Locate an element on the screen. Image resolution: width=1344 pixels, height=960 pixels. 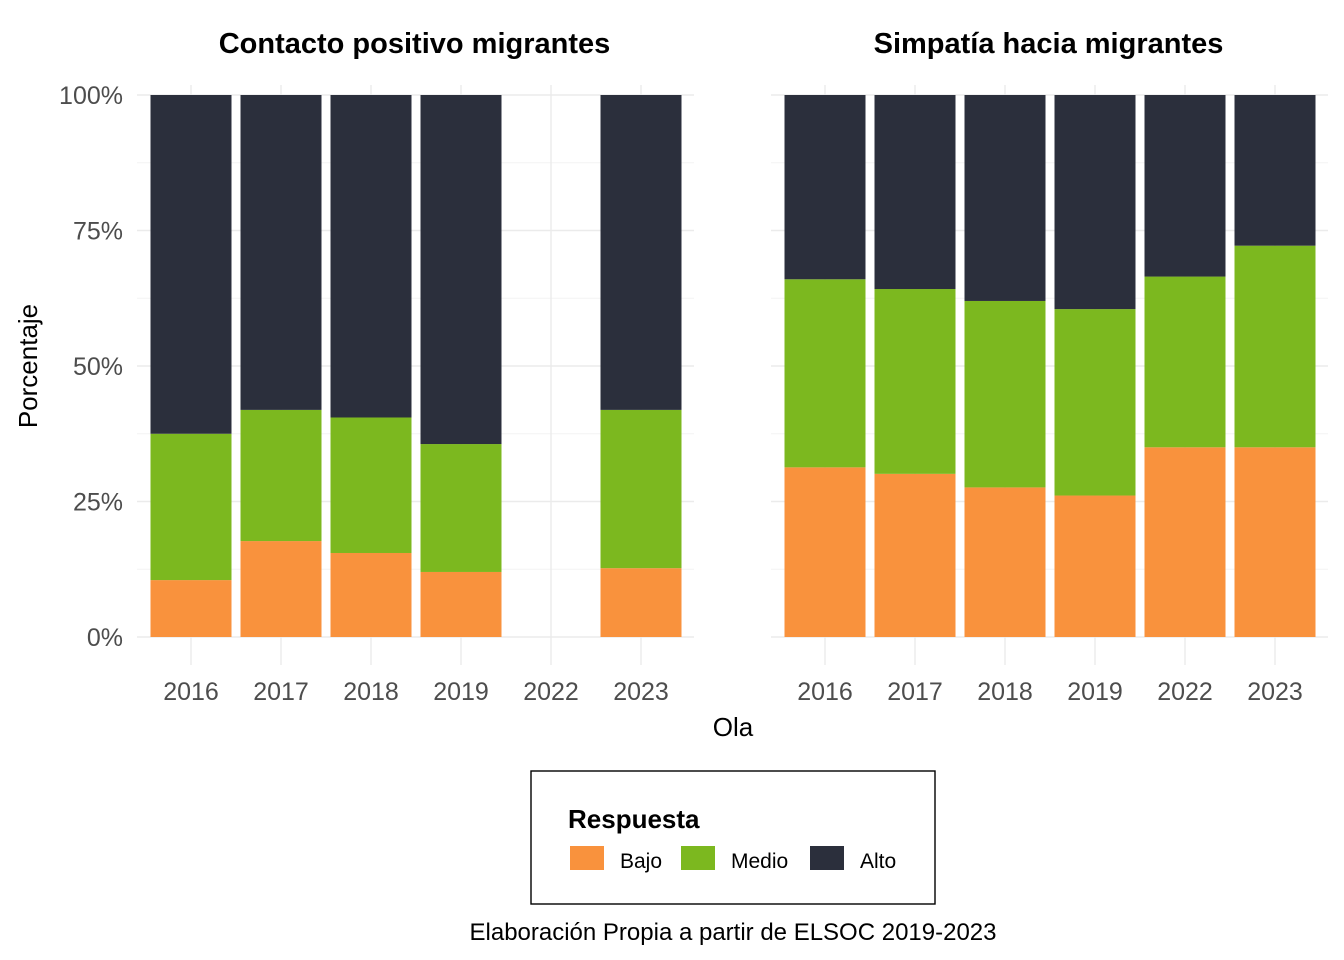
bar-bajo-2022 is located at coordinates (1185, 542).